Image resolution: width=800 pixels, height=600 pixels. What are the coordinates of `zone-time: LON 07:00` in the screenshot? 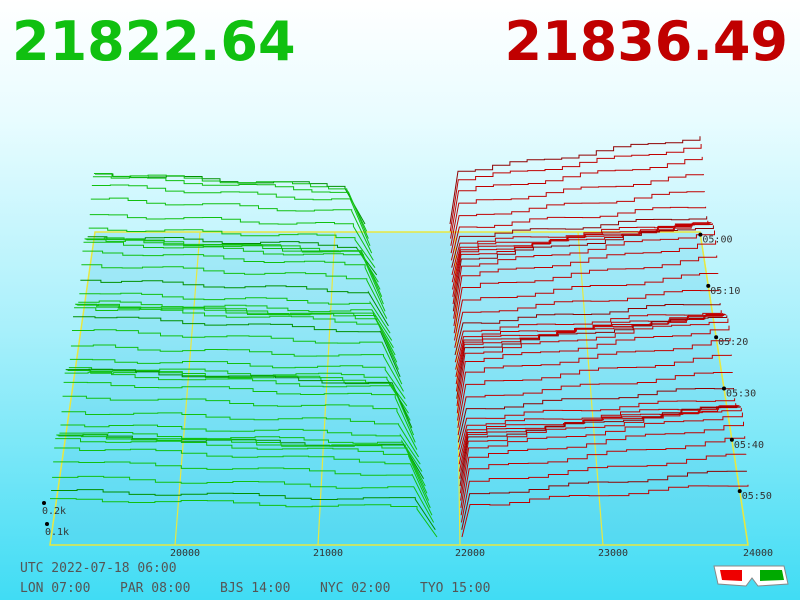 It's located at (55, 588).